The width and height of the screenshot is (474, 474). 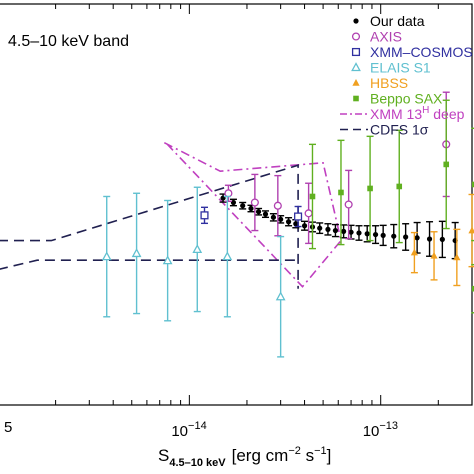 I want to click on legend-entry: CDFS 1σ, so click(x=384, y=130).